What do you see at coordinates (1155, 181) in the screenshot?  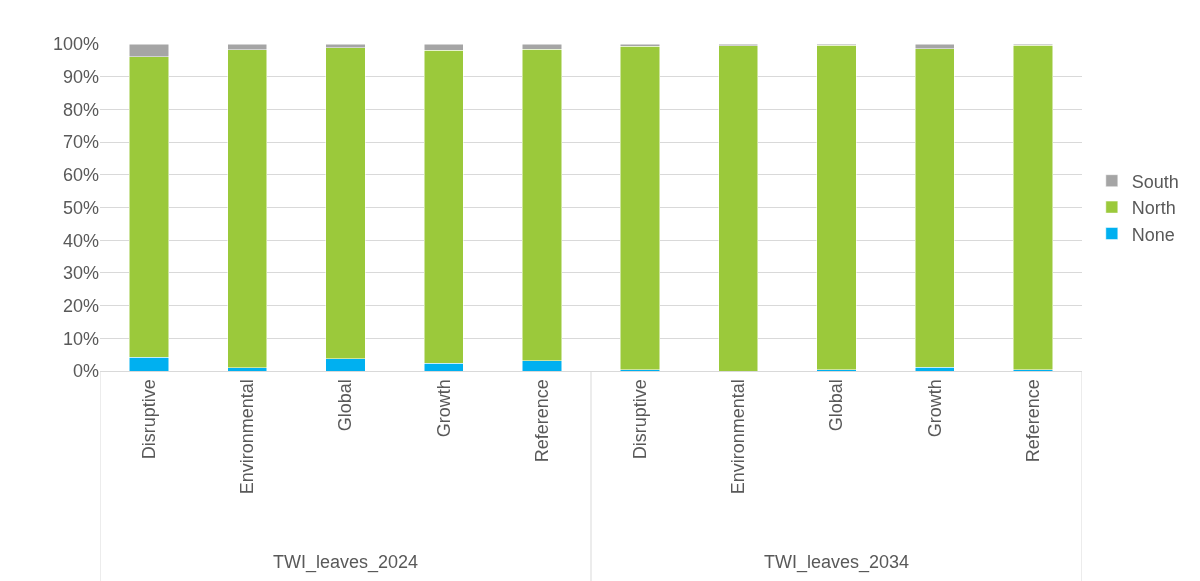 I see `legend-label: South` at bounding box center [1155, 181].